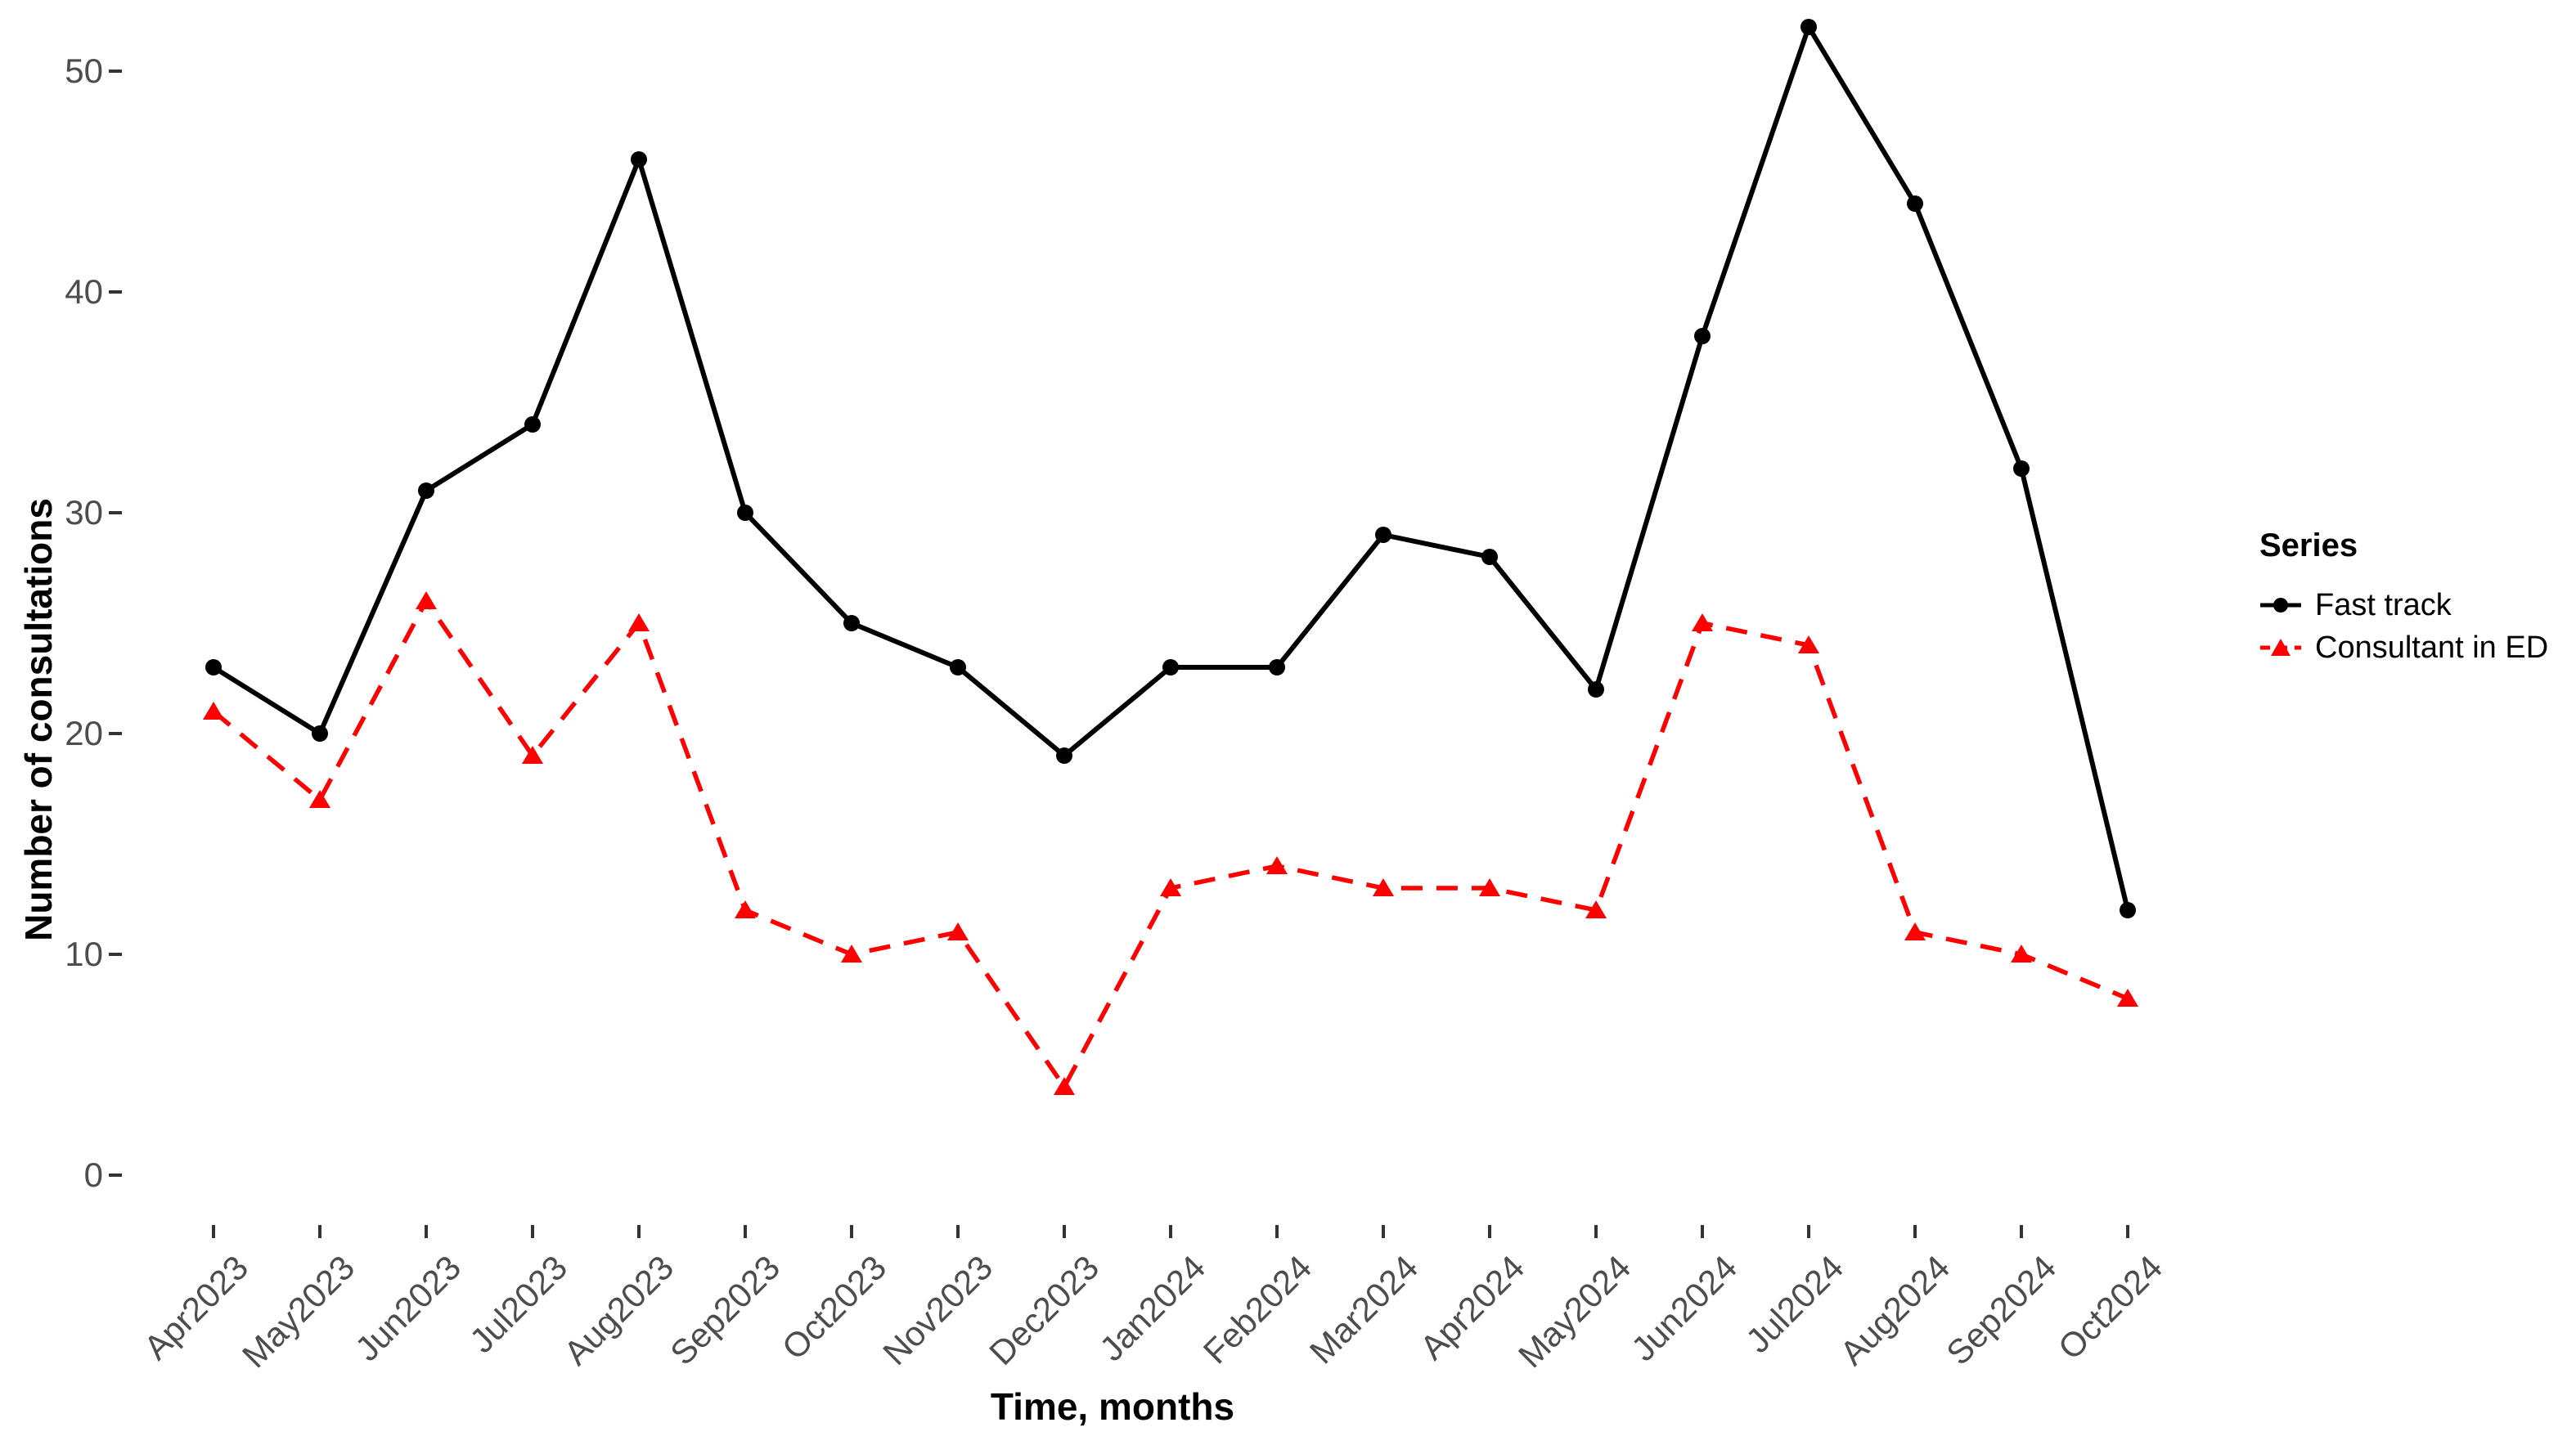  I want to click on consultant-in-ed-key-glyph, so click(2281, 647).